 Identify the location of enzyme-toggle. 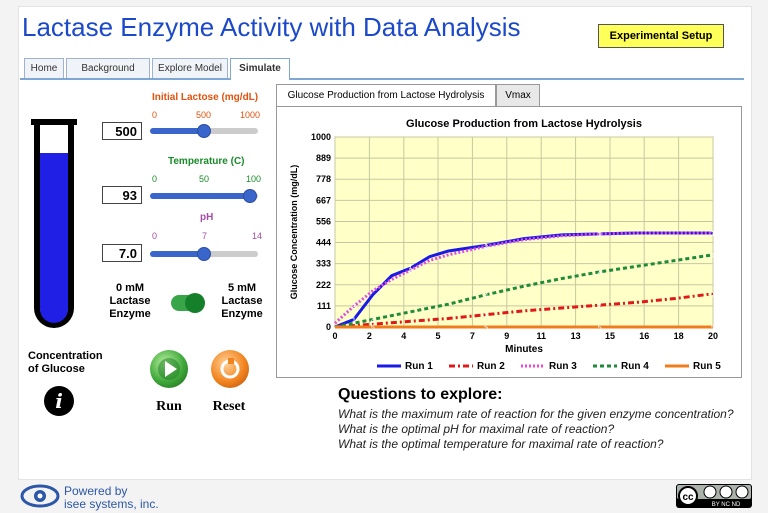
(188, 303).